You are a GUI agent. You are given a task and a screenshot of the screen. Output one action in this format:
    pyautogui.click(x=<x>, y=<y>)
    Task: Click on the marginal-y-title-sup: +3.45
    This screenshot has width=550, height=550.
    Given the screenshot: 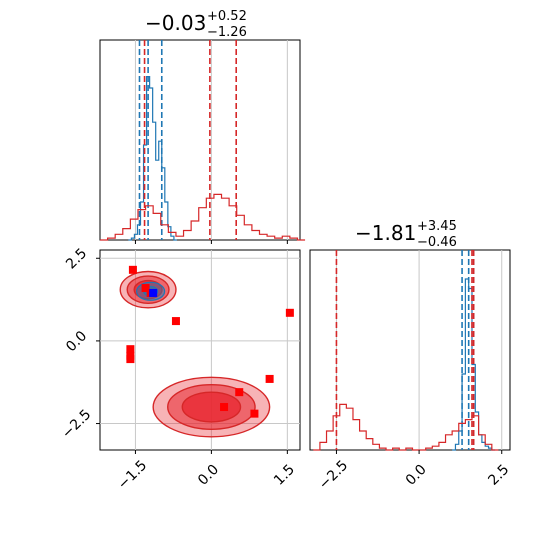 What is the action you would take?
    pyautogui.click(x=437, y=226)
    